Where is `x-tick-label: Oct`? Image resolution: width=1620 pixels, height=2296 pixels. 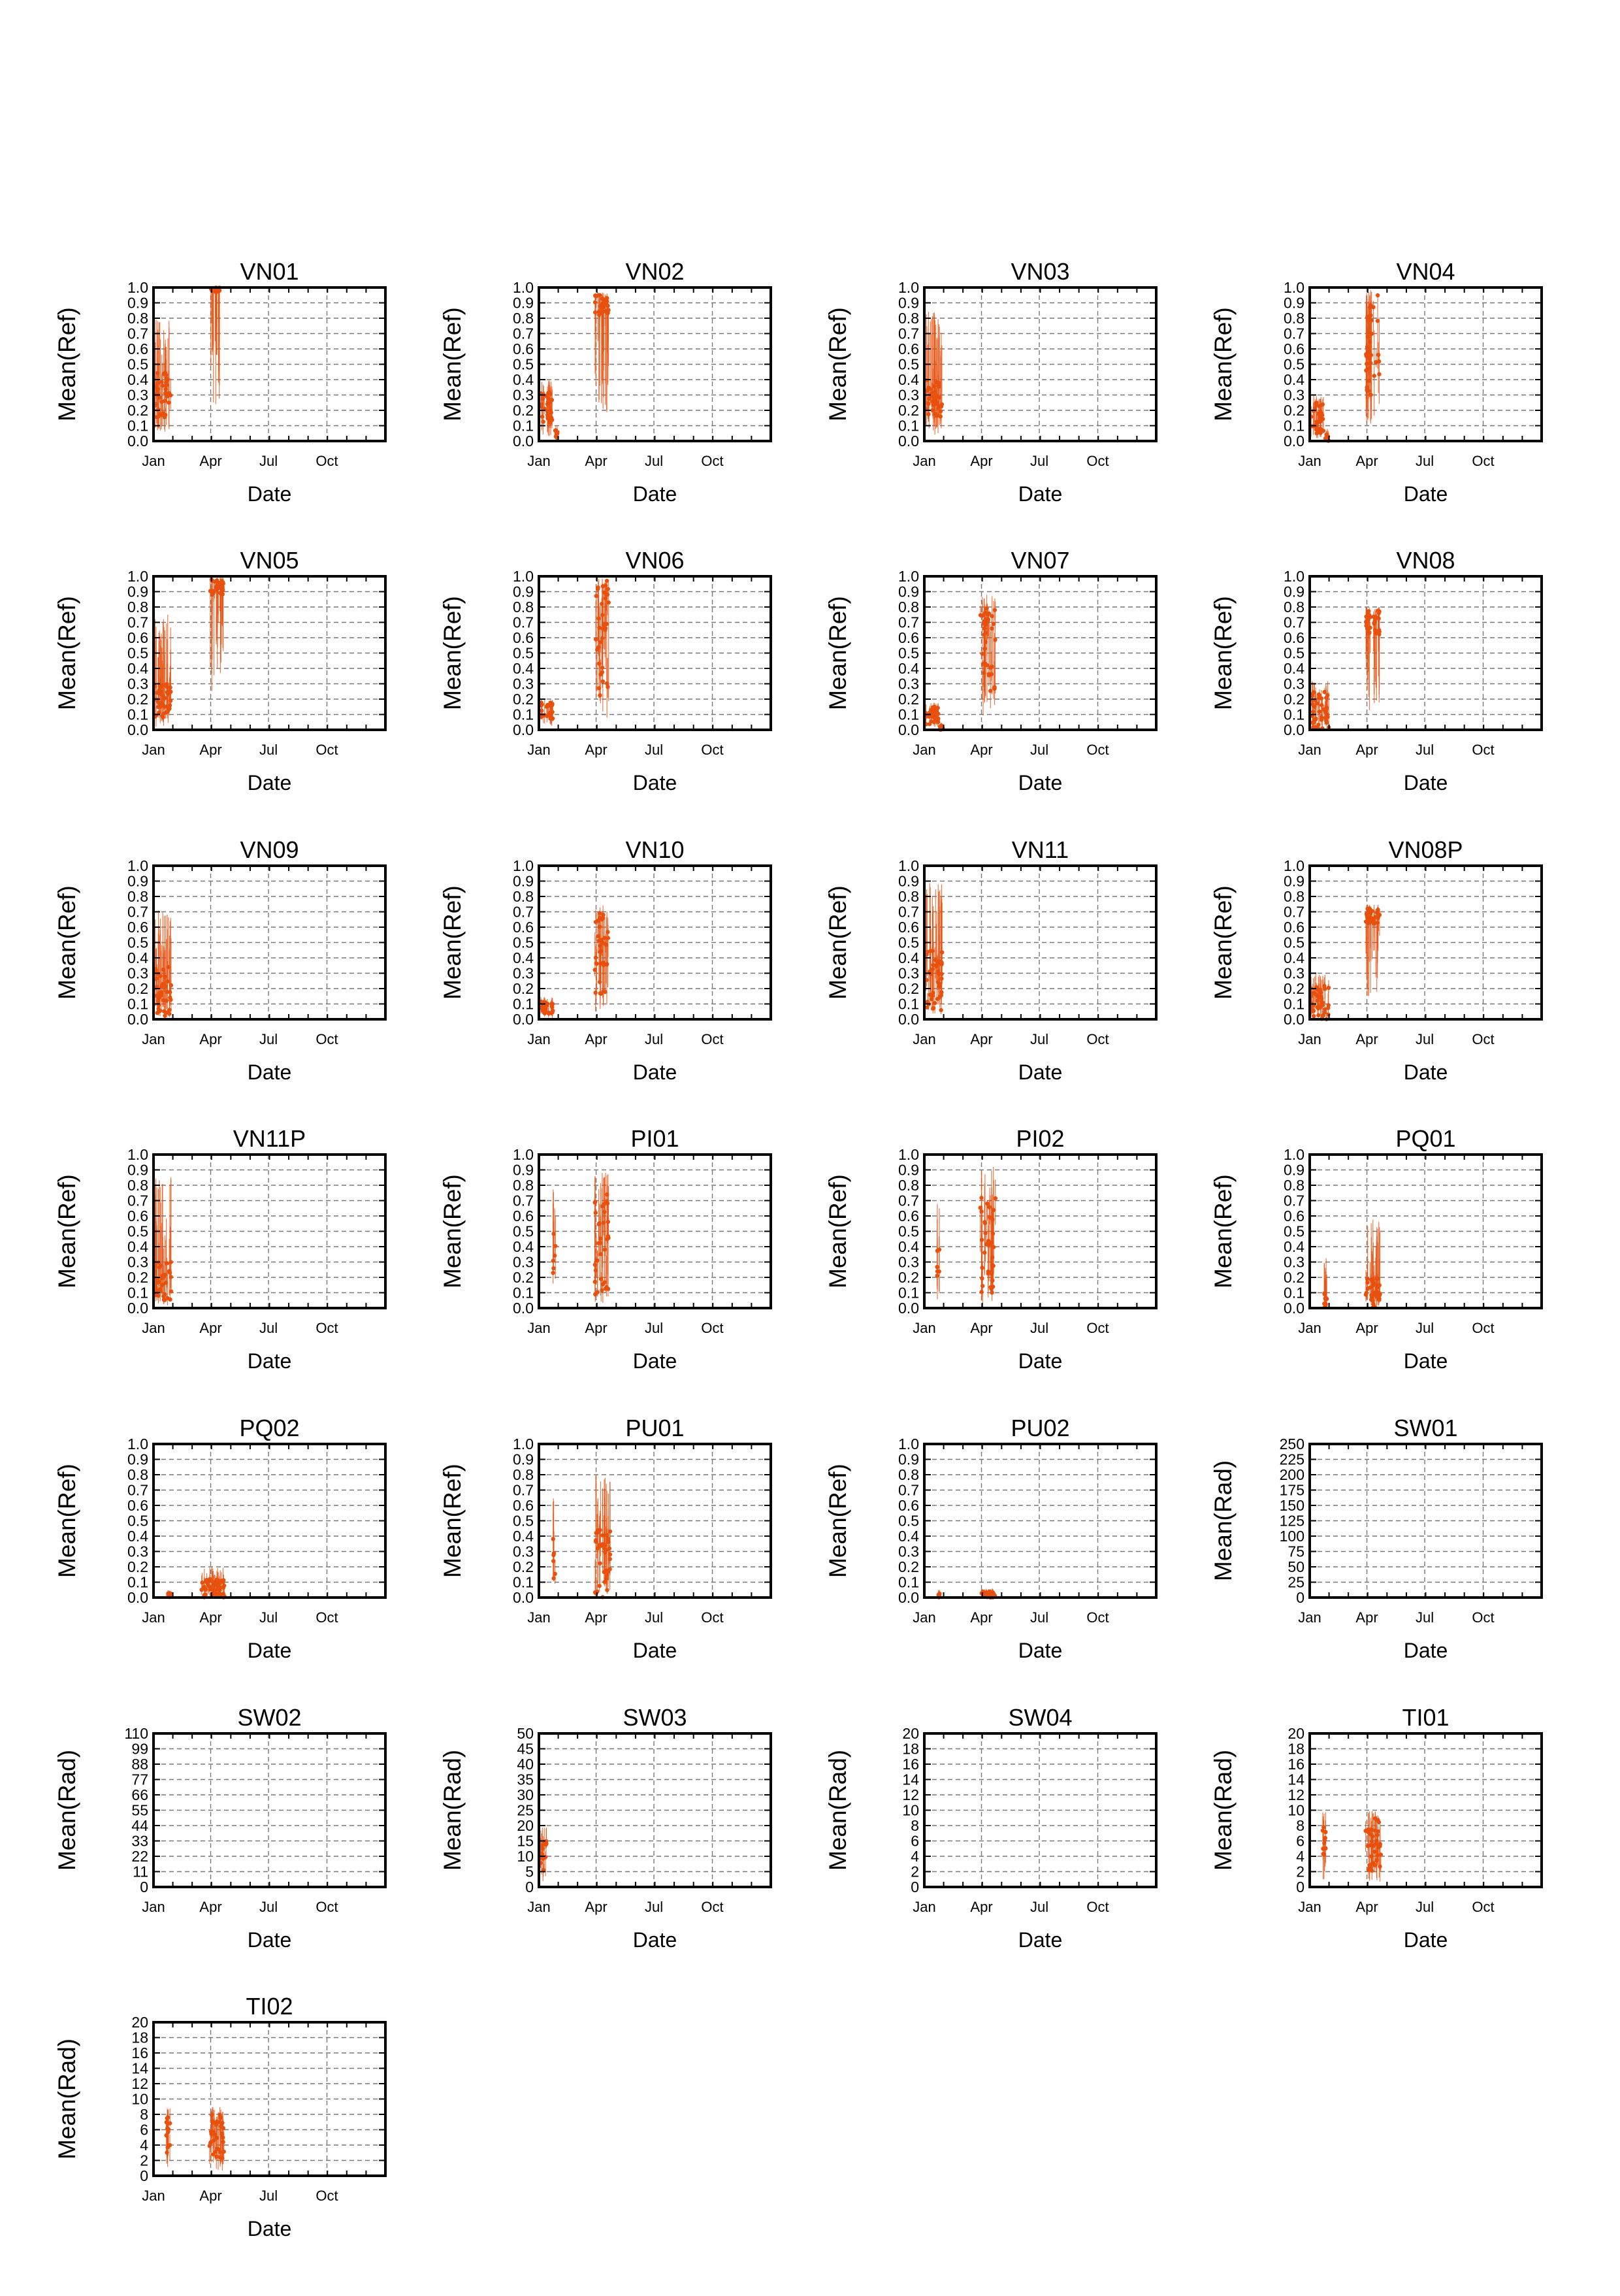 x-tick-label: Oct is located at coordinates (327, 750).